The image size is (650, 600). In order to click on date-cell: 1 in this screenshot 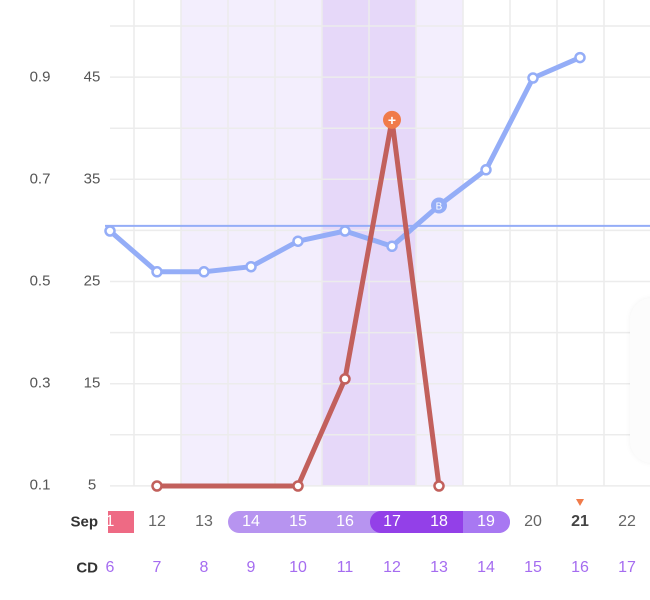, I will do `click(110, 521)`.